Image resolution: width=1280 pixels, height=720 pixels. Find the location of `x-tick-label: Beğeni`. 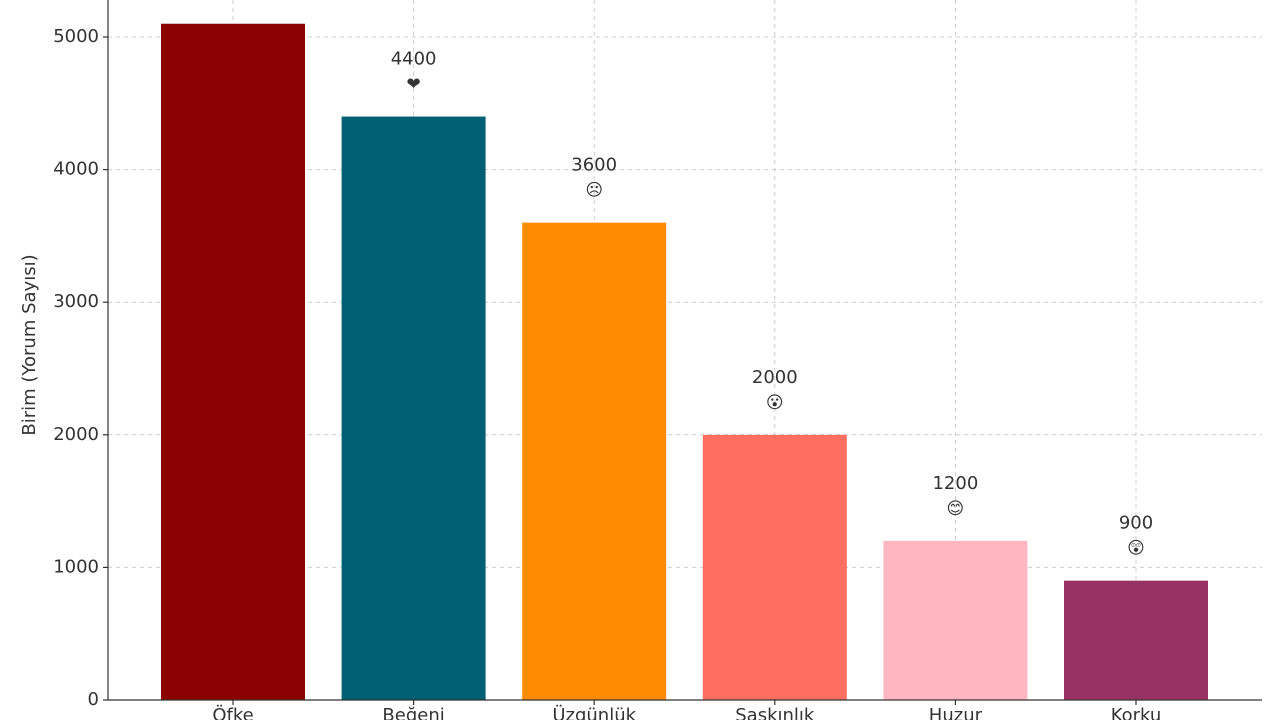

x-tick-label: Beğeni is located at coordinates (413, 712).